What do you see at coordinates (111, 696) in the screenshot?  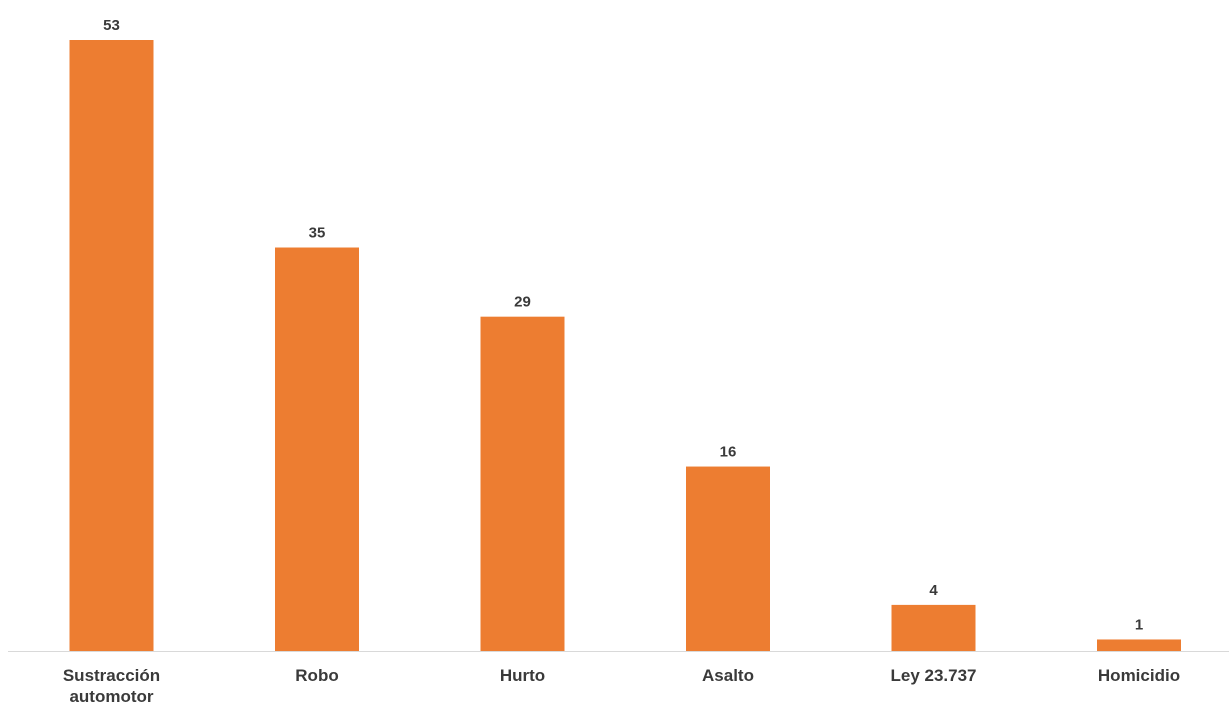 I see `category-label-0-line-1: automotor` at bounding box center [111, 696].